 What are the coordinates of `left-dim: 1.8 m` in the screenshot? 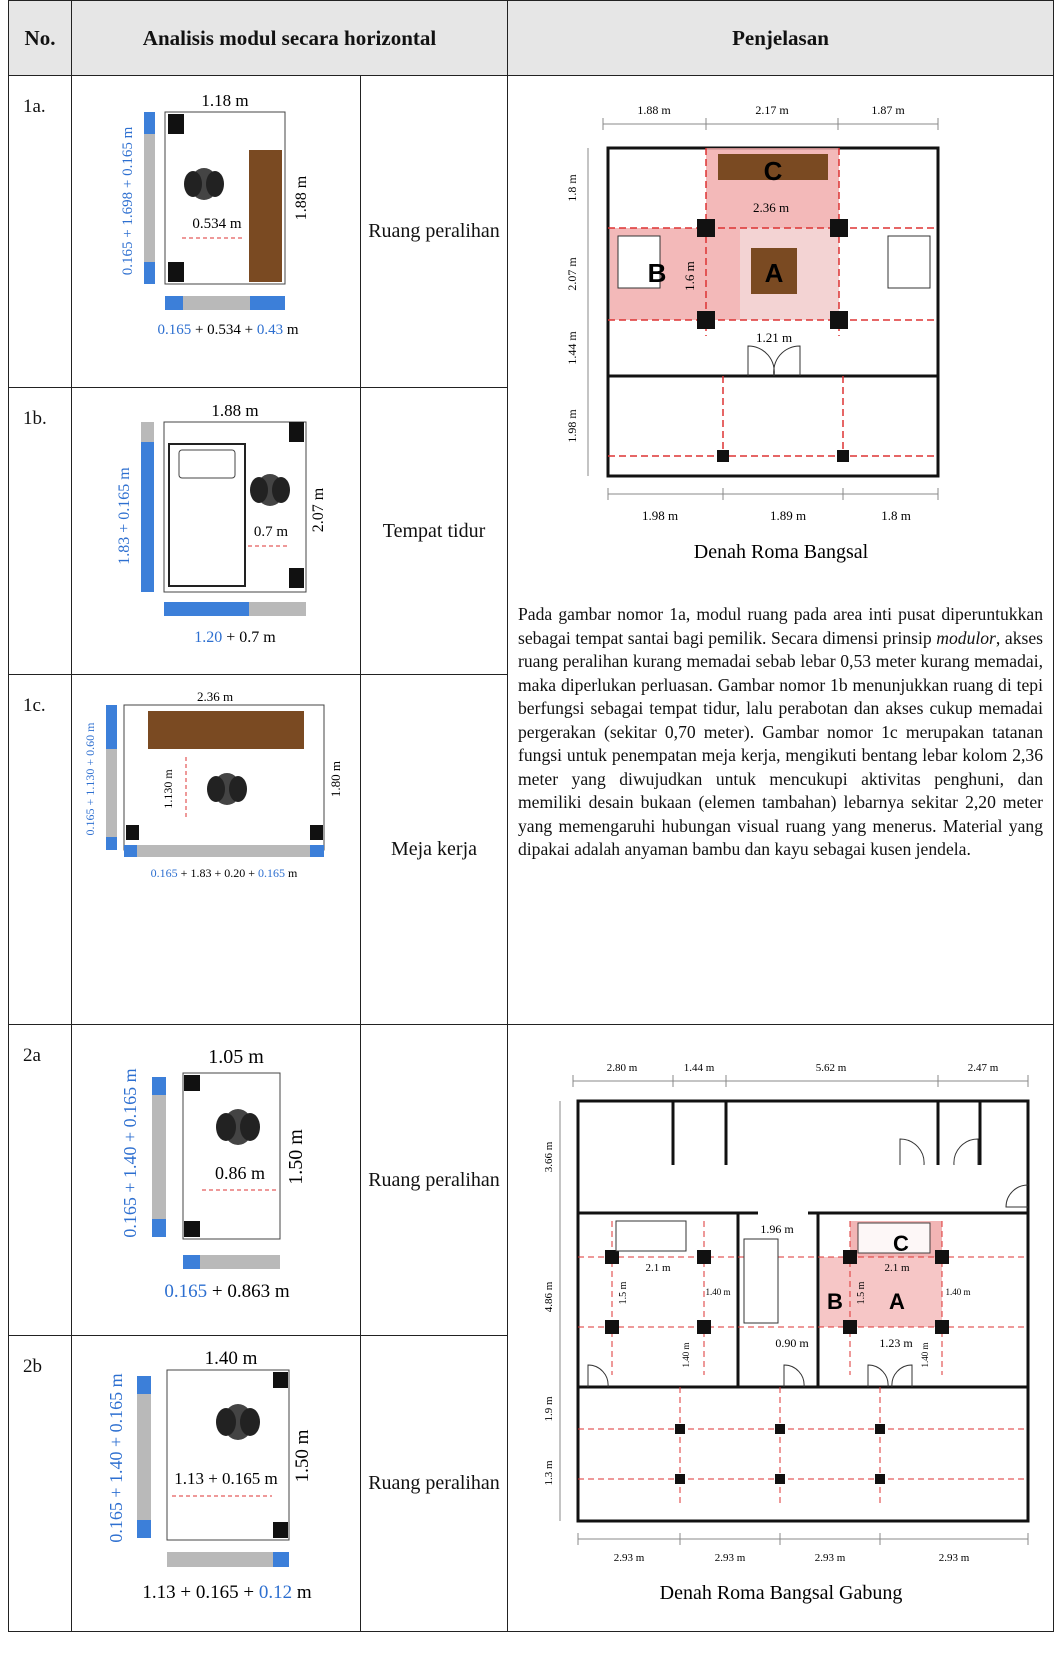 It's located at (572, 188).